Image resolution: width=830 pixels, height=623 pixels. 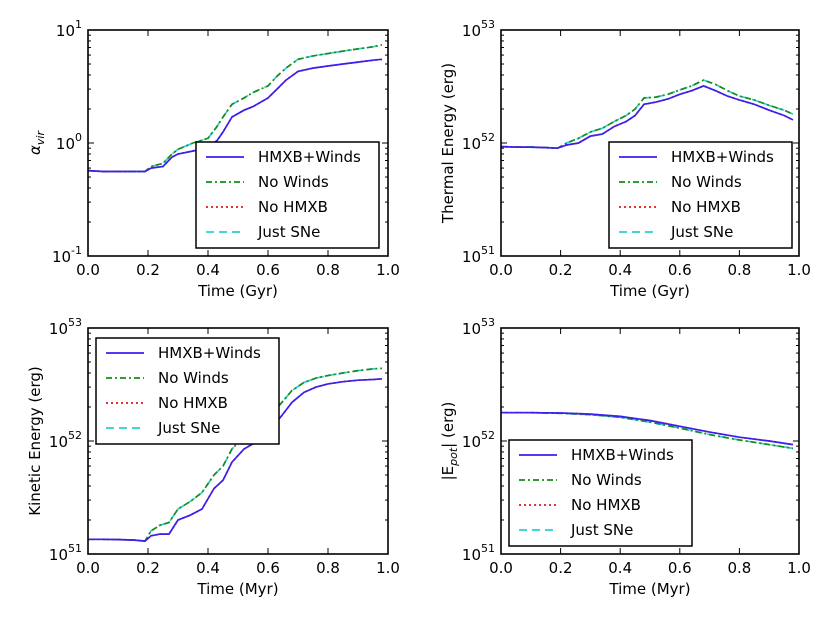 I want to click on y-axis-label: Thermal Energy (erg), so click(x=448, y=143).